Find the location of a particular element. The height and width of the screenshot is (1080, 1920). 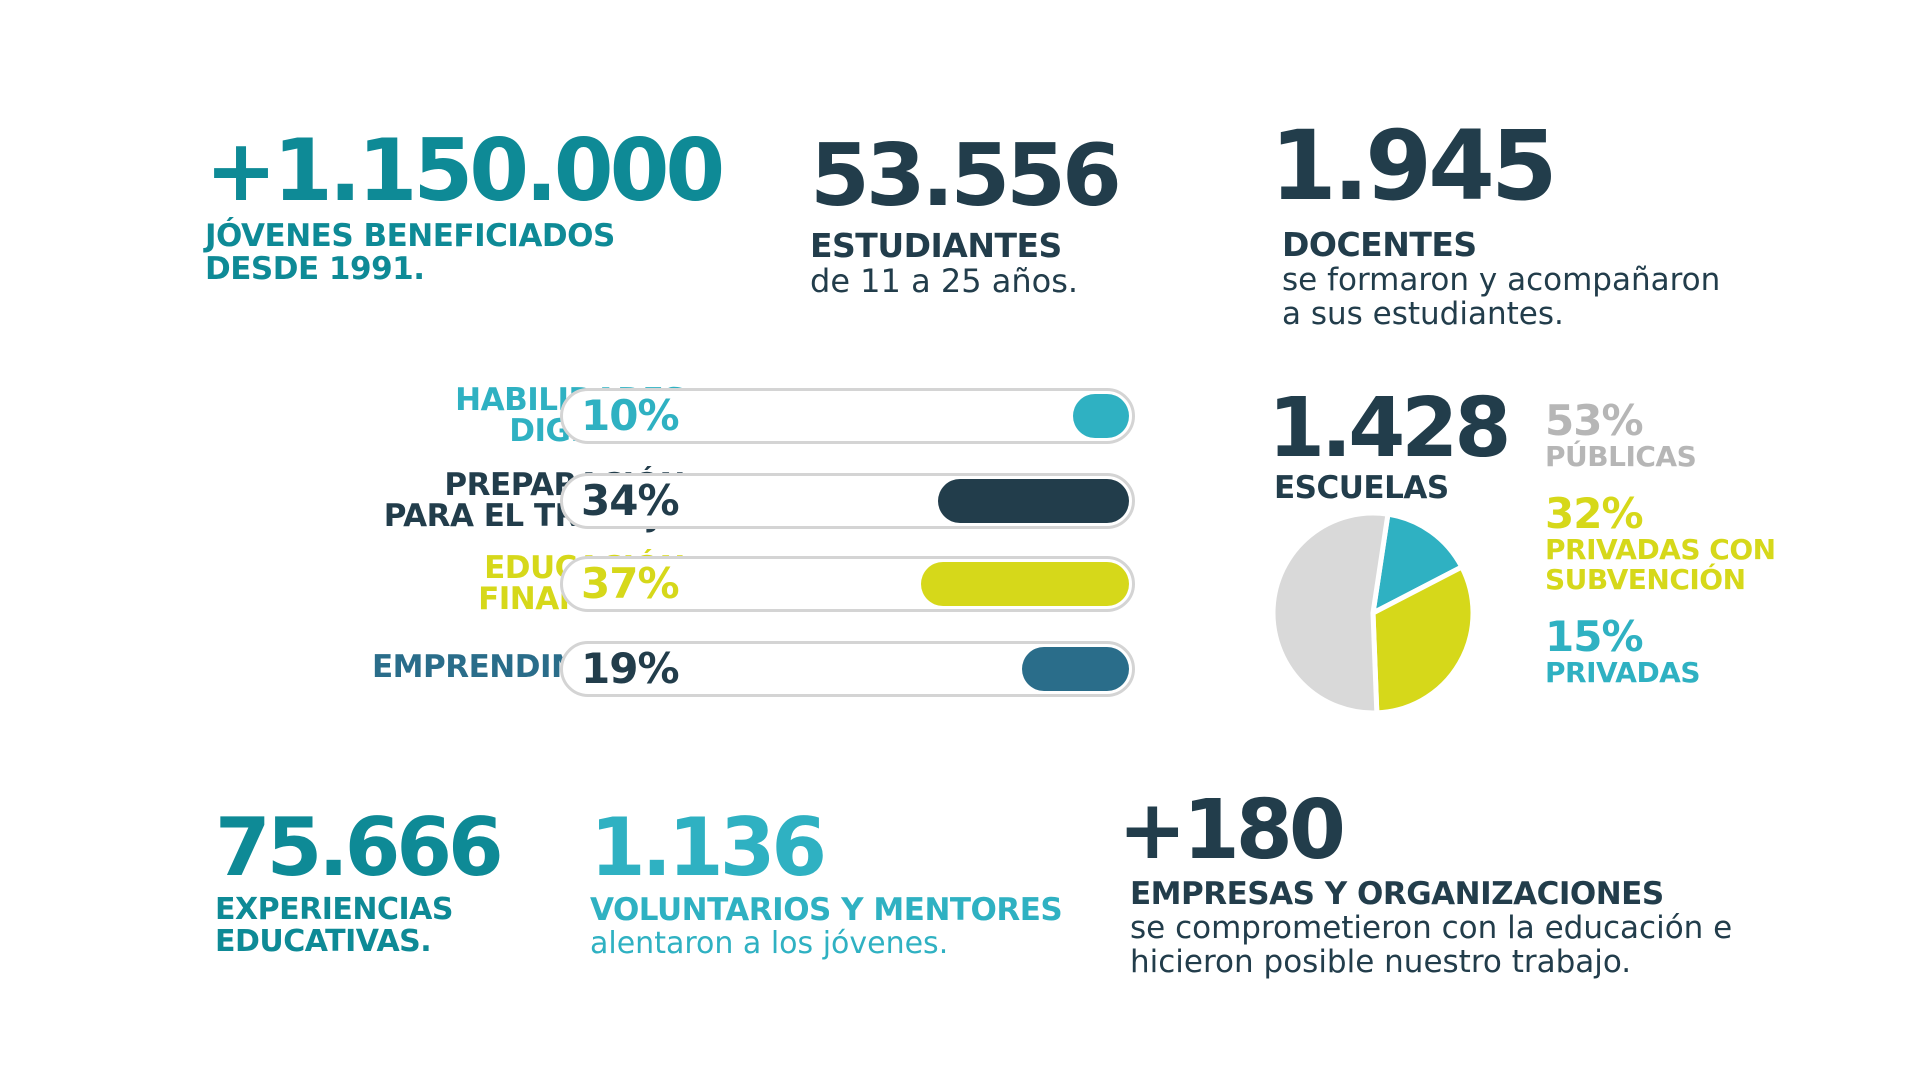

legend-item-privadas: 15% PRIVADAS is located at coordinates (1660, 651).